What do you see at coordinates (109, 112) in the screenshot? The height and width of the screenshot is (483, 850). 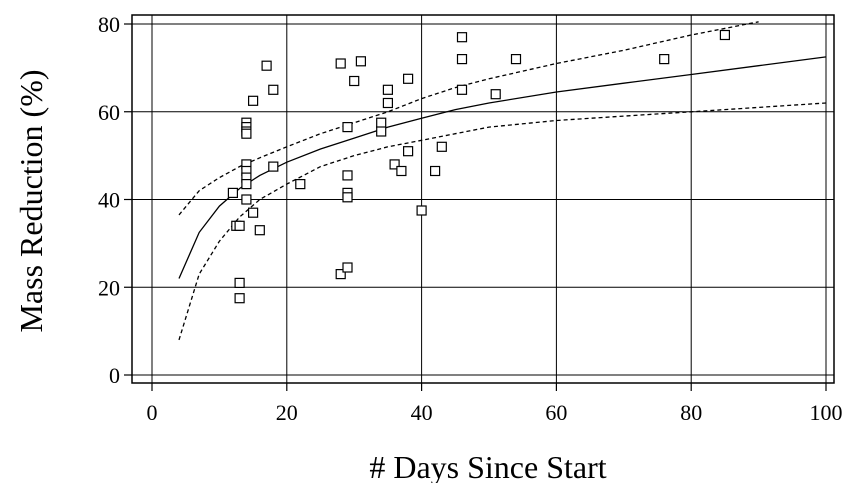 I see `y-tick-label: 60` at bounding box center [109, 112].